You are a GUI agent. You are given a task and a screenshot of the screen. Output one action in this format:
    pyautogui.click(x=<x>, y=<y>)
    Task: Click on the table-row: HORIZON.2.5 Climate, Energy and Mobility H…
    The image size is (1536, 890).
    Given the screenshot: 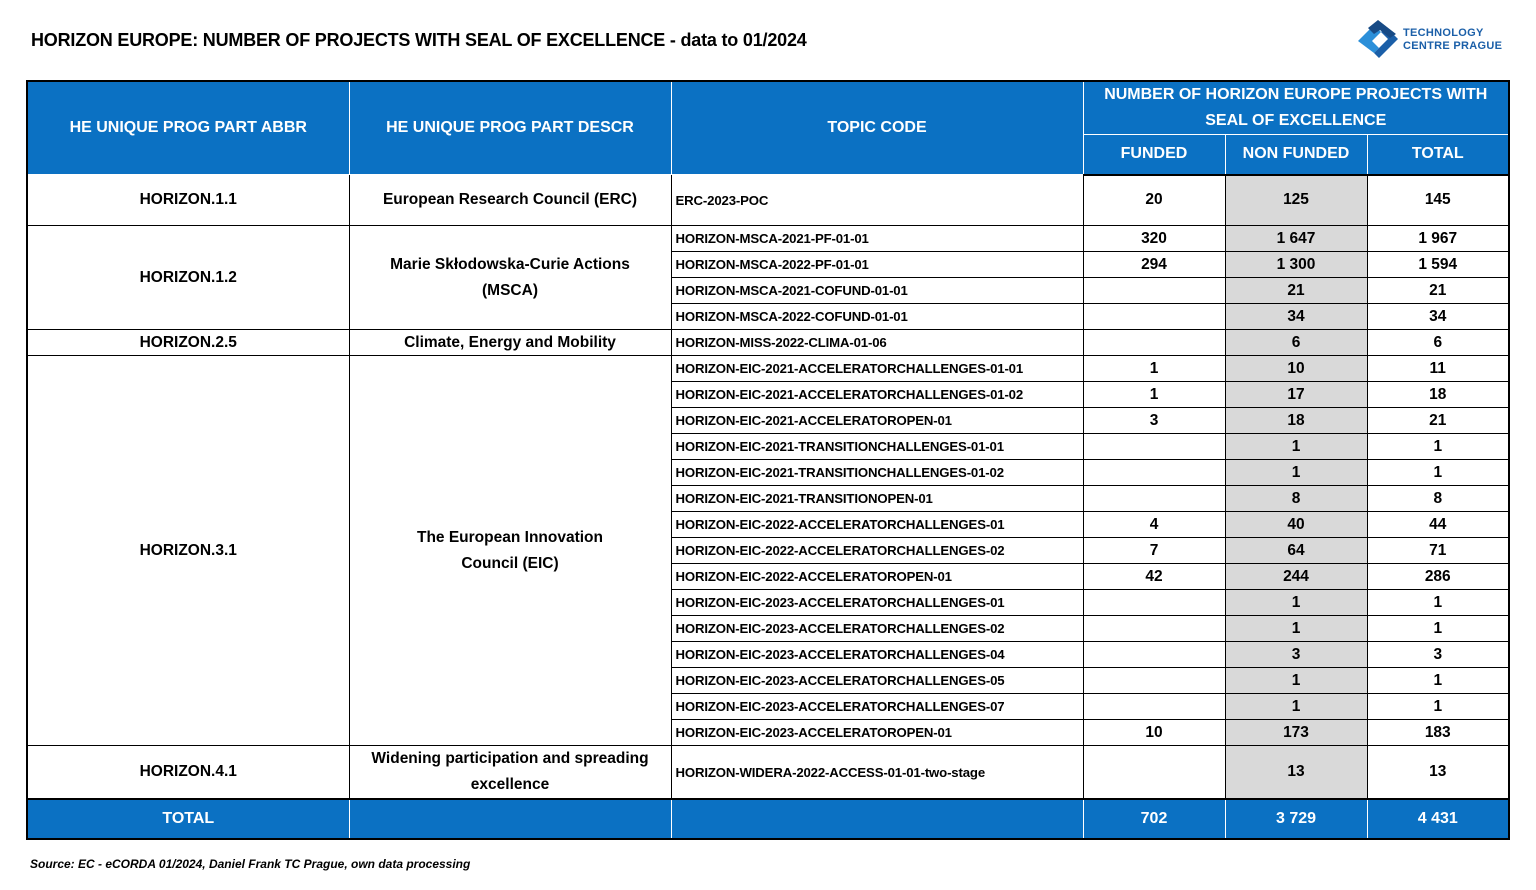 What is the action you would take?
    pyautogui.click(x=768, y=342)
    